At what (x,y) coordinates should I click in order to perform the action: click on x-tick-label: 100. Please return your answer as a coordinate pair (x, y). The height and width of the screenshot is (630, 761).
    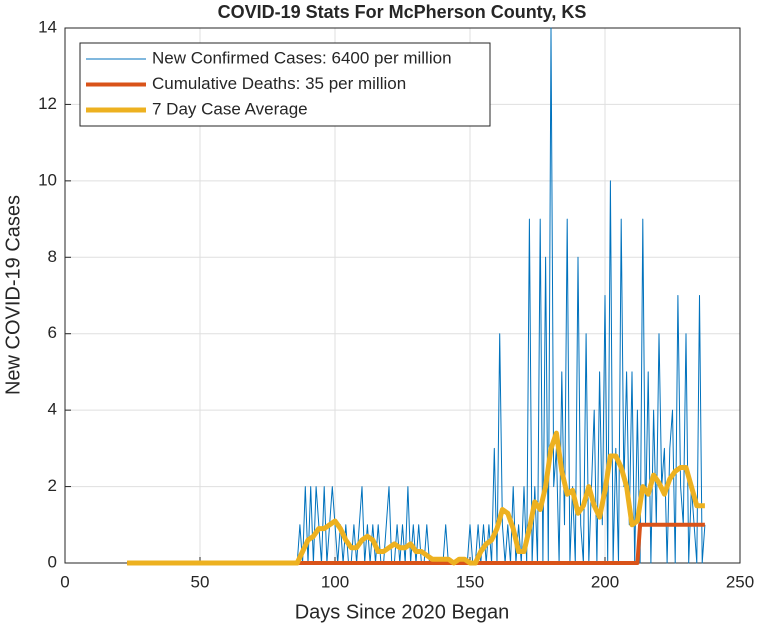
    Looking at the image, I should click on (335, 581).